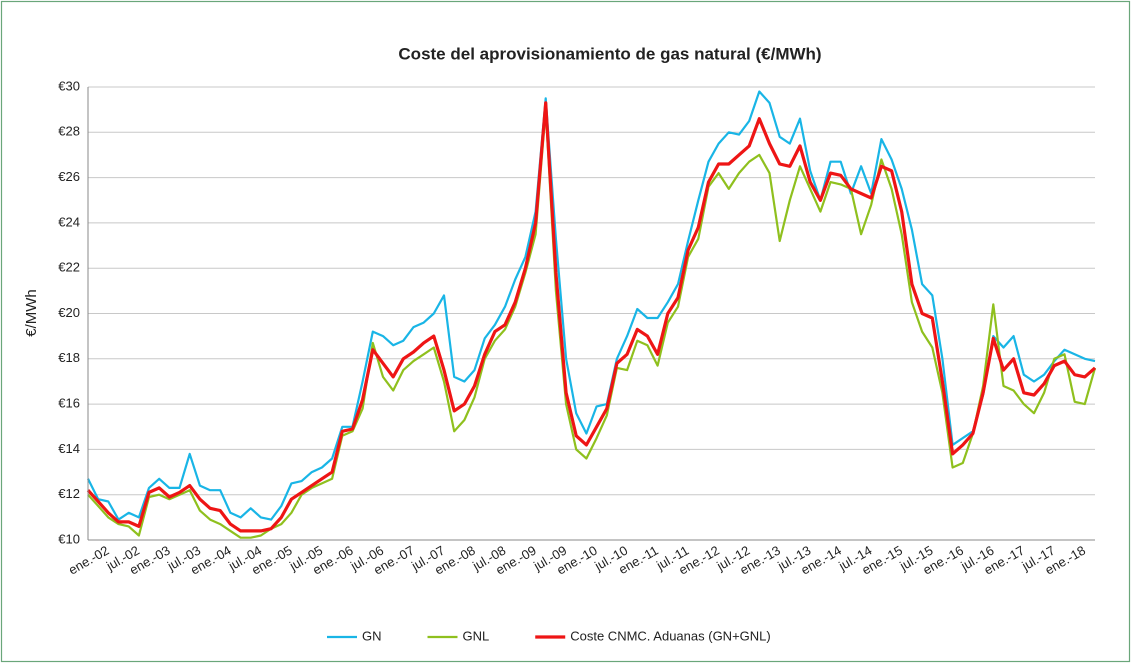 The width and height of the screenshot is (1132, 669). Describe the element at coordinates (69, 221) in the screenshot. I see `y-tick-label: €24` at that location.